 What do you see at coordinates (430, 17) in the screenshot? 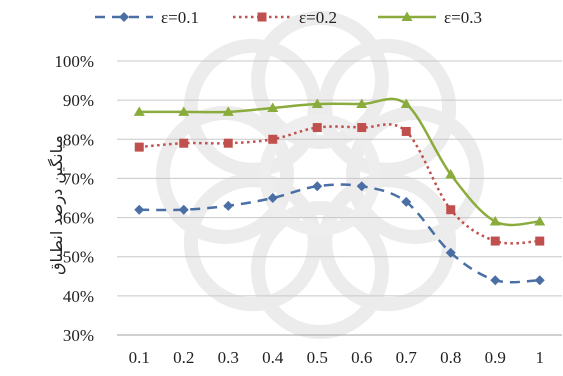
I see `legend-item: ε=0.3` at bounding box center [430, 17].